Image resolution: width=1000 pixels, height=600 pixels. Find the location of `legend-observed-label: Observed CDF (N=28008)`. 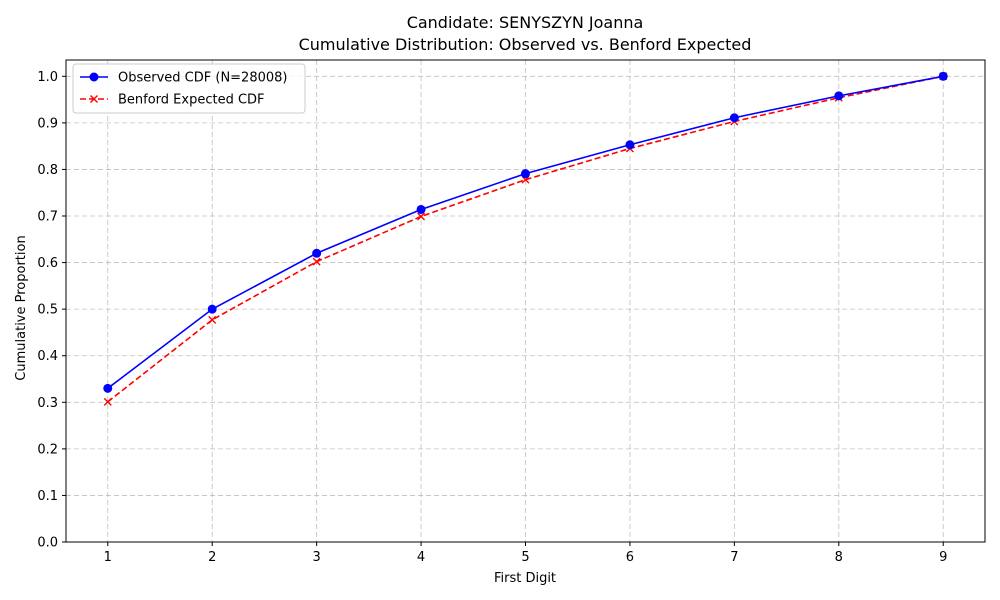

legend-observed-label: Observed CDF (N=28008) is located at coordinates (203, 78).